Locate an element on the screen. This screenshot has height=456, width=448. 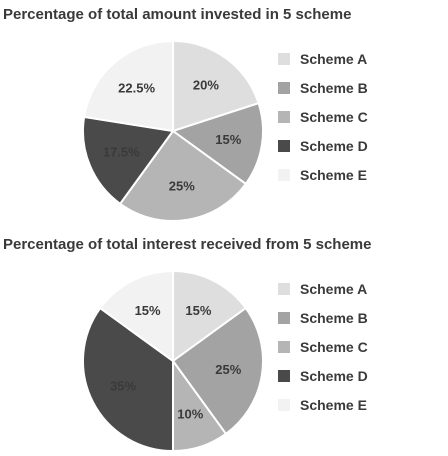
slice-value-label: 22.5% is located at coordinates (136, 87).